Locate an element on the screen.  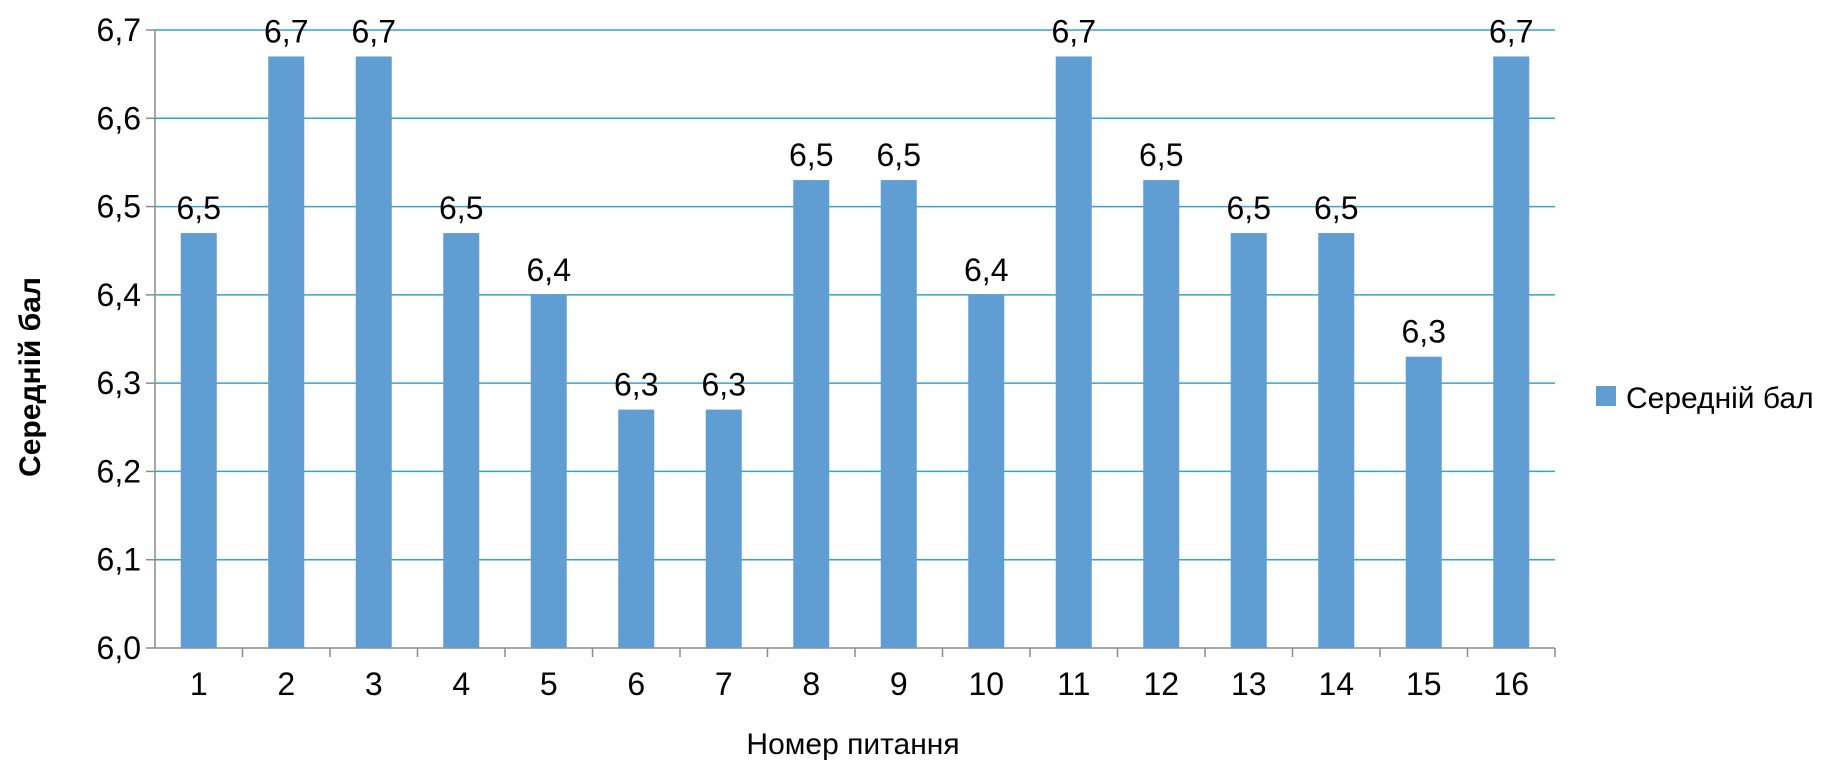
y-tick-label: 6,3 is located at coordinates (119, 383).